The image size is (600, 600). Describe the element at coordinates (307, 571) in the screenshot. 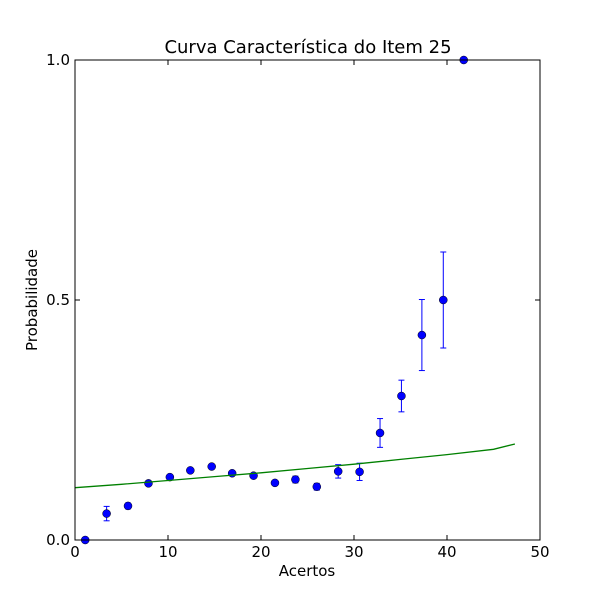

I see `x-axis-label: Acertos` at that location.